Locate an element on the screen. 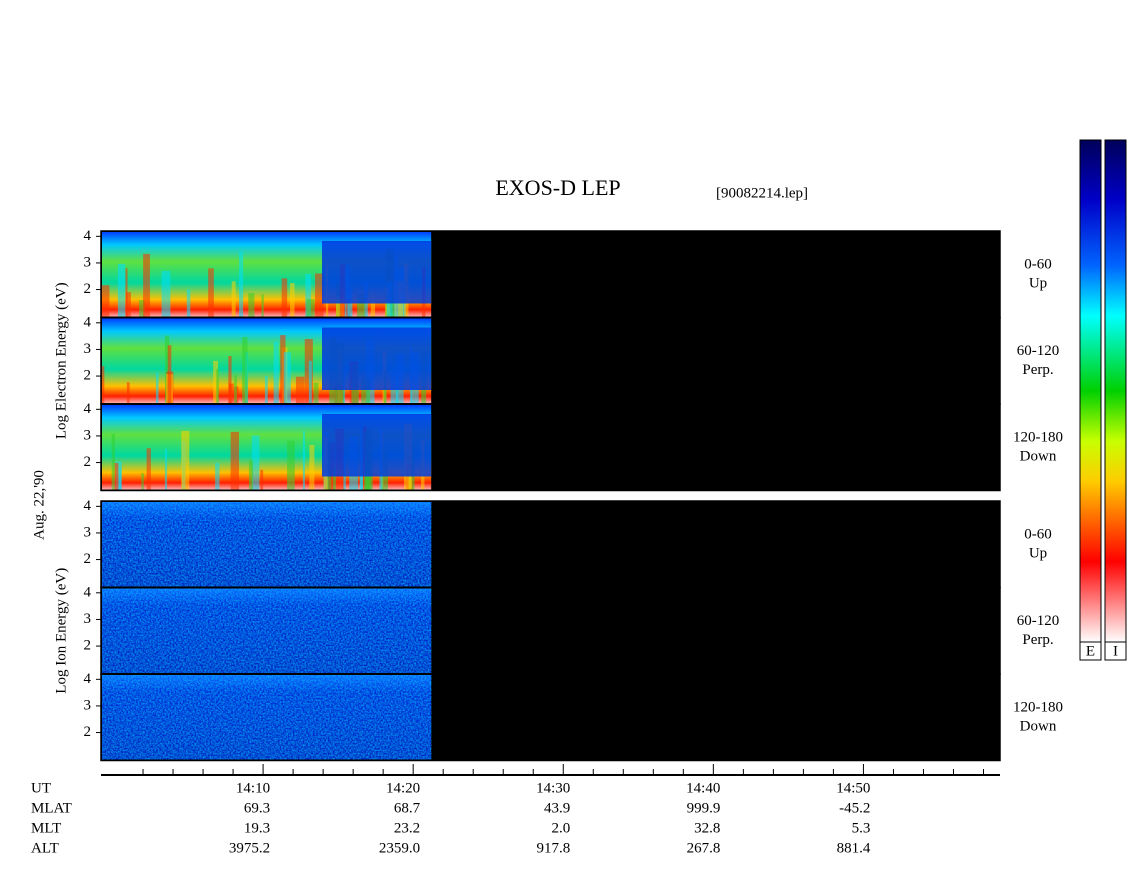 The height and width of the screenshot is (875, 1130). colorbar-label: E is located at coordinates (1090, 651).